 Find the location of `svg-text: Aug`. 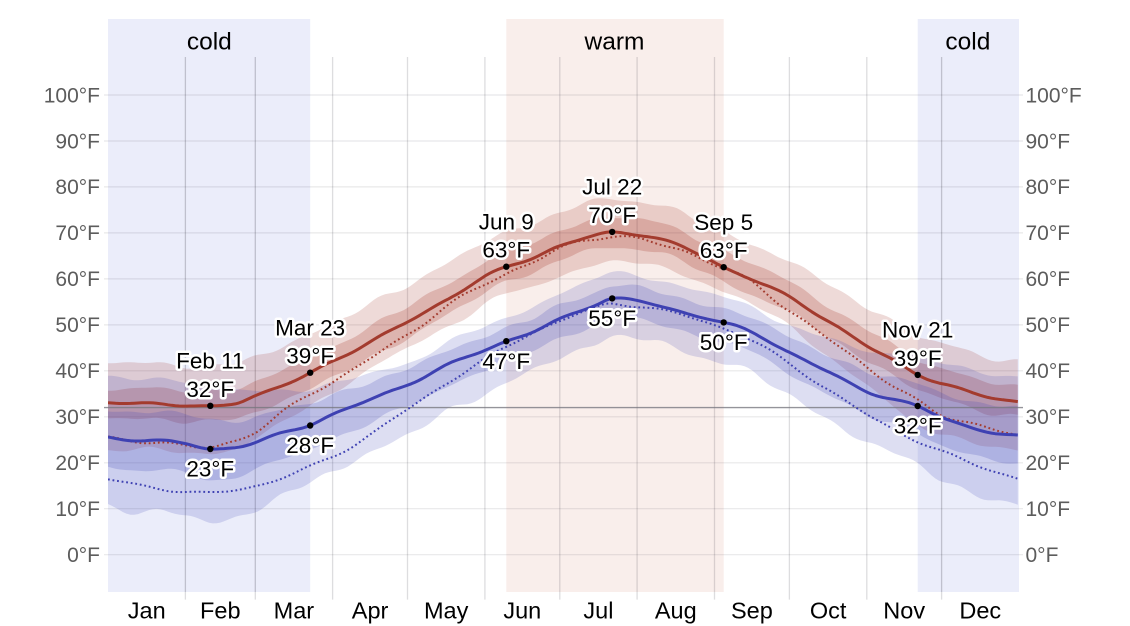

svg-text: Aug is located at coordinates (676, 611).